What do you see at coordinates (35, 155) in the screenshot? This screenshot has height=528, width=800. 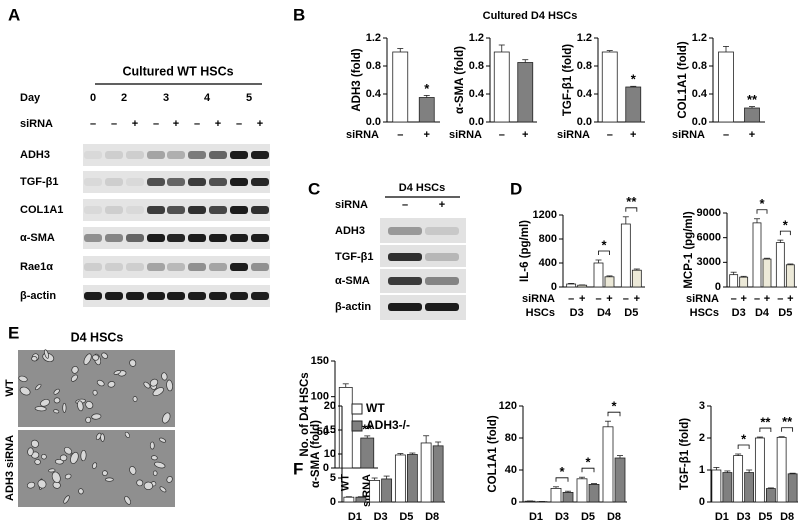 I see `band-label: ADH3` at bounding box center [35, 155].